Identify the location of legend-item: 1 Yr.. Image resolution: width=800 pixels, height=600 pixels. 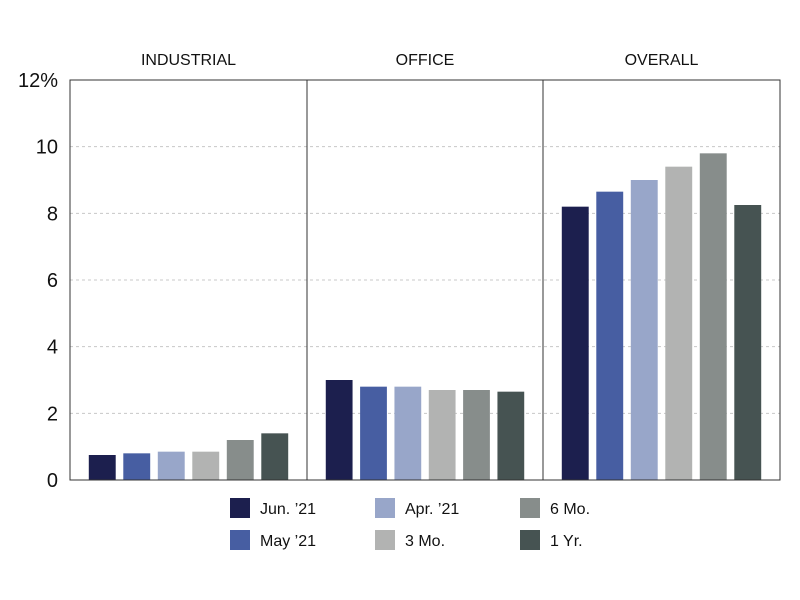
(551, 540).